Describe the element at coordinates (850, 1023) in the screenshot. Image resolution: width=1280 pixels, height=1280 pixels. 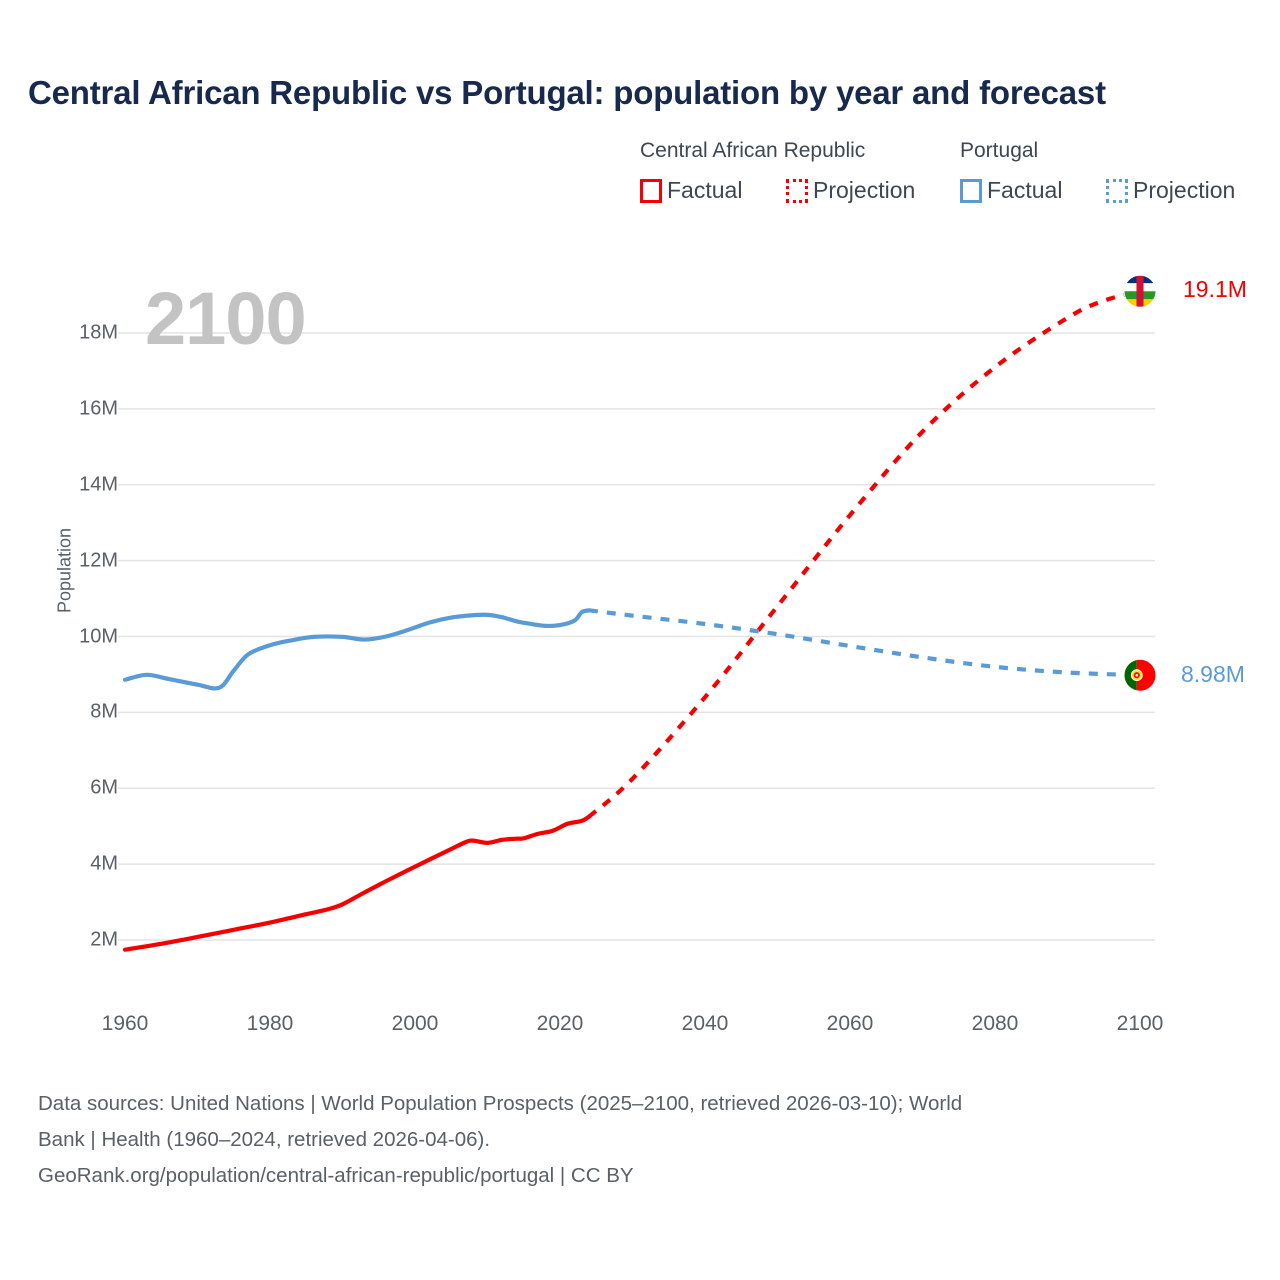
I see `x-axis-tick-label: 2060` at that location.